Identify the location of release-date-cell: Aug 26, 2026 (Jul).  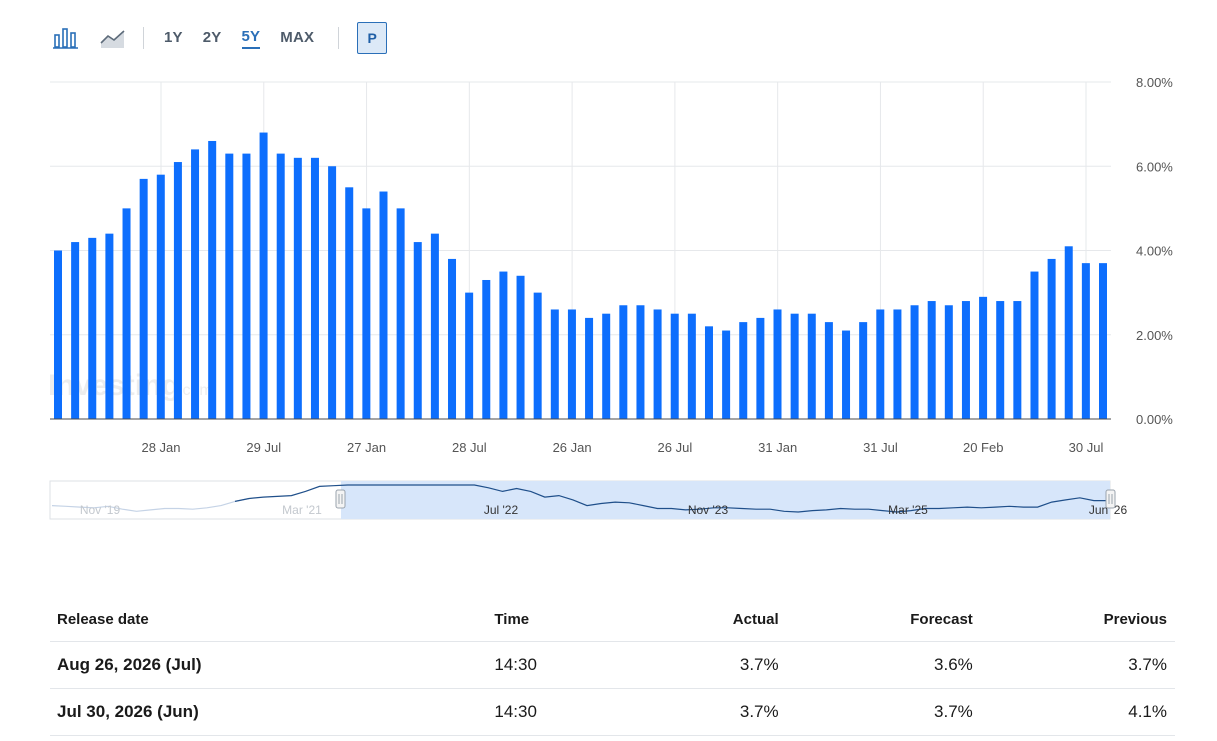
(272, 665).